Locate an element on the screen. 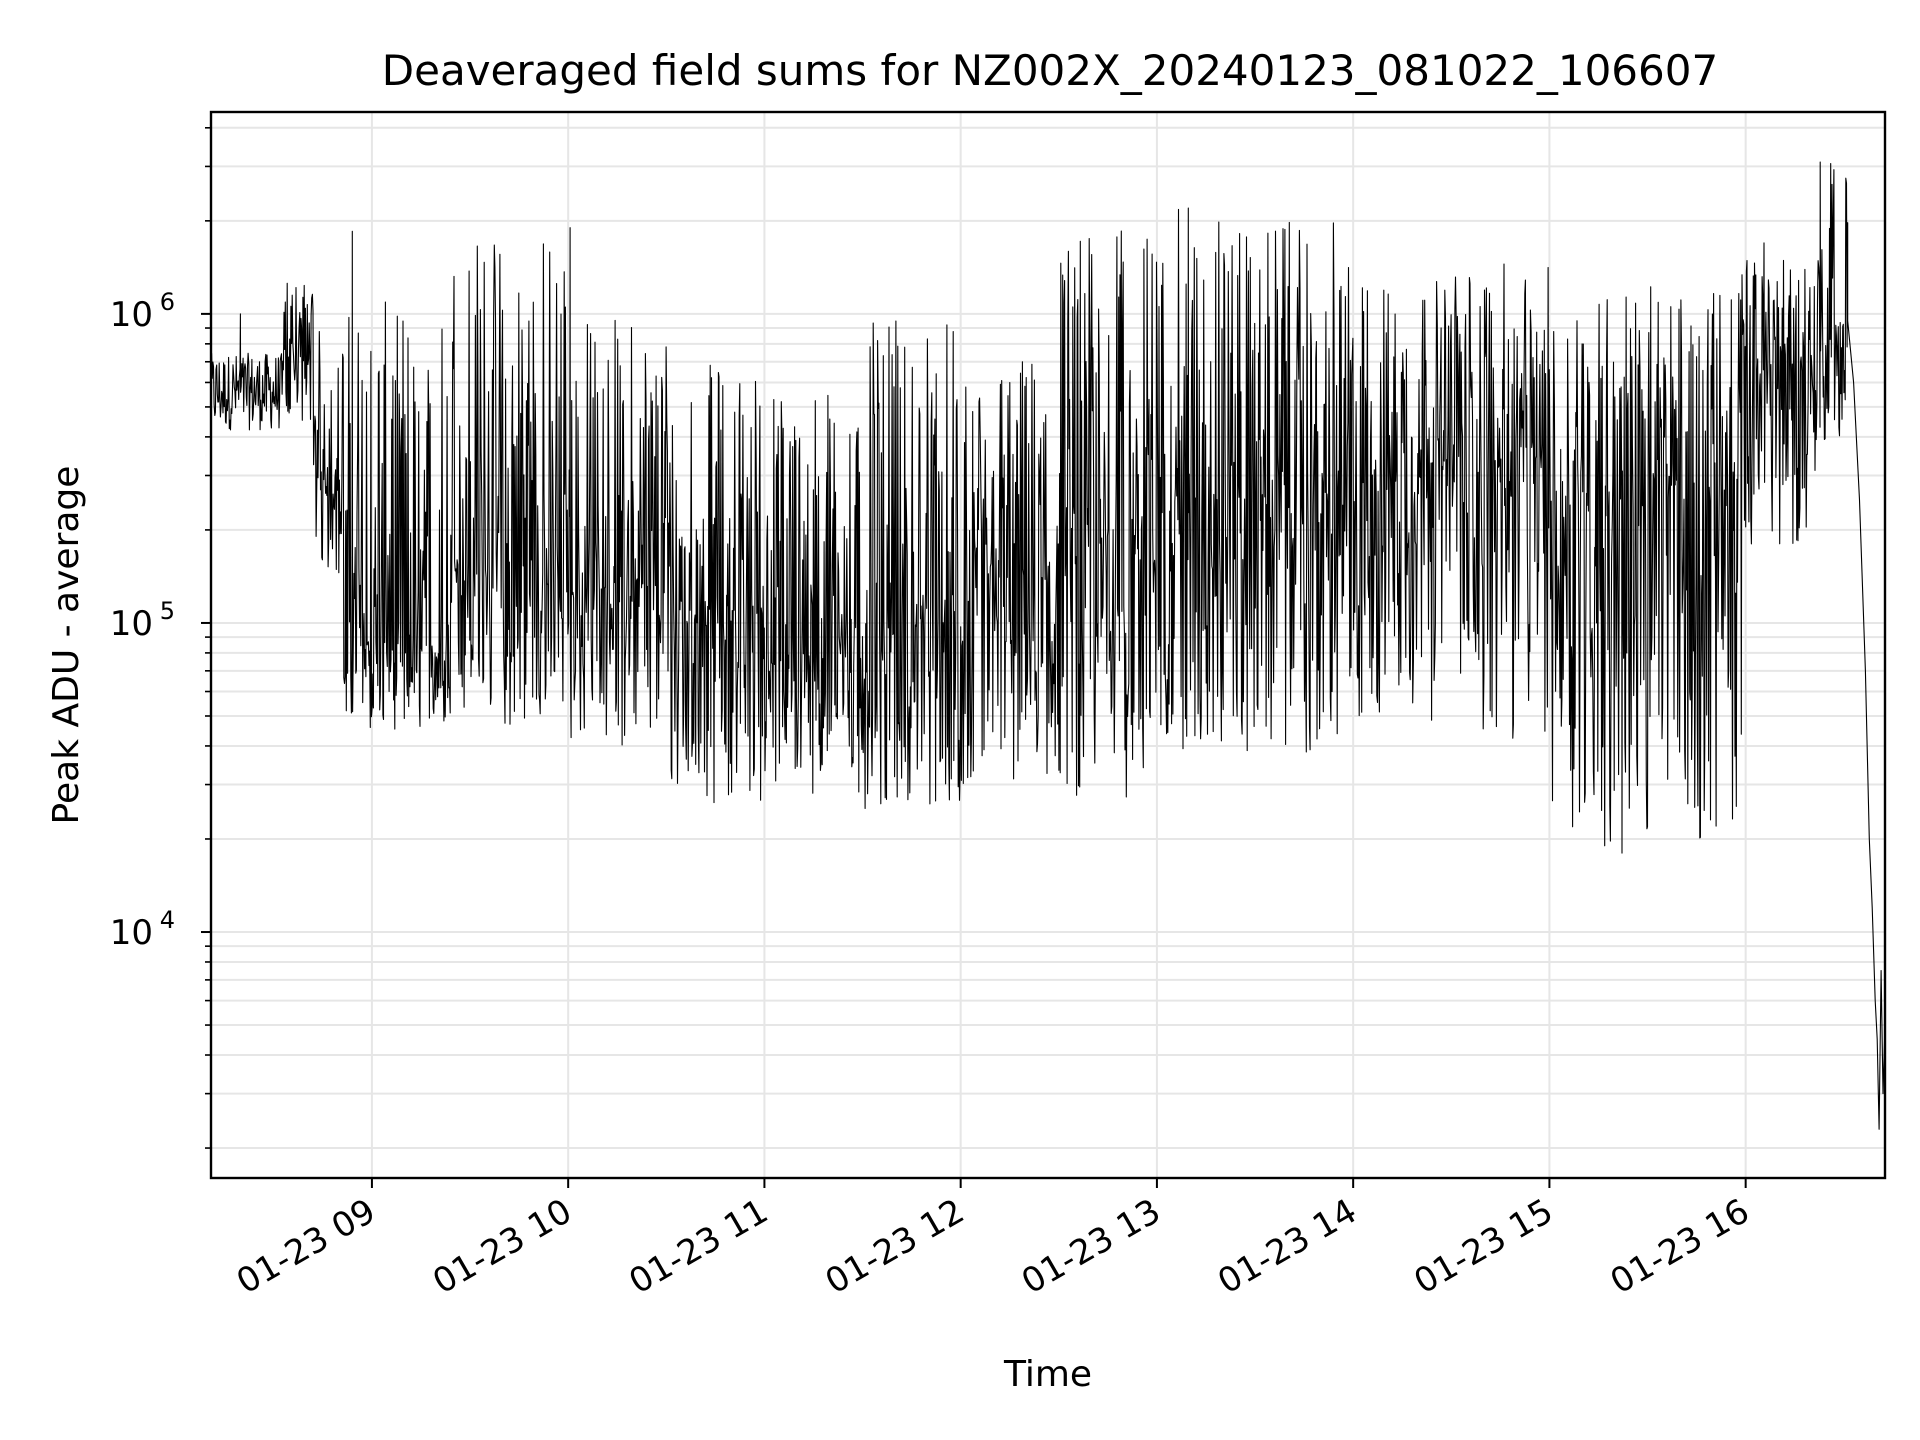  y-tick-exponent: 5 is located at coordinates (167, 611).